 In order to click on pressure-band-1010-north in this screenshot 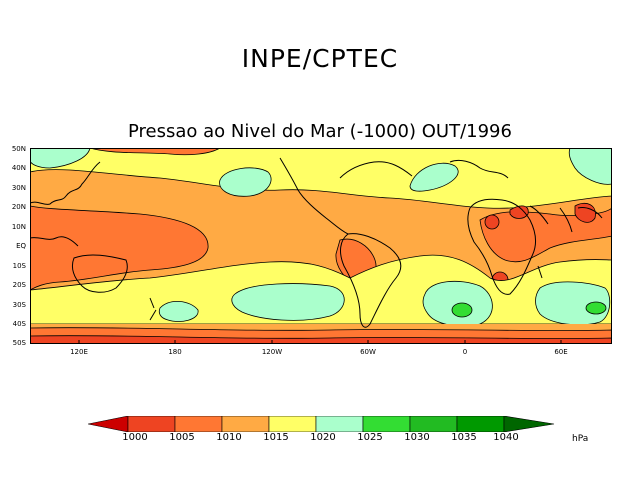, I will do `click(155, 152)`.